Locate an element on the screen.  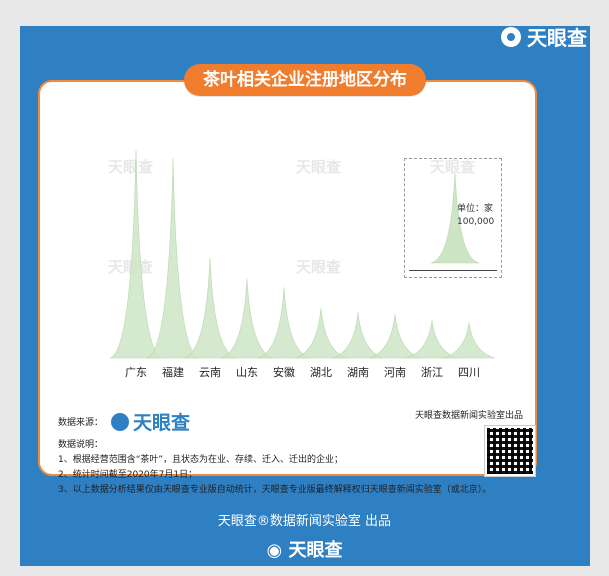
qr-code-icon is located at coordinates (510, 451).